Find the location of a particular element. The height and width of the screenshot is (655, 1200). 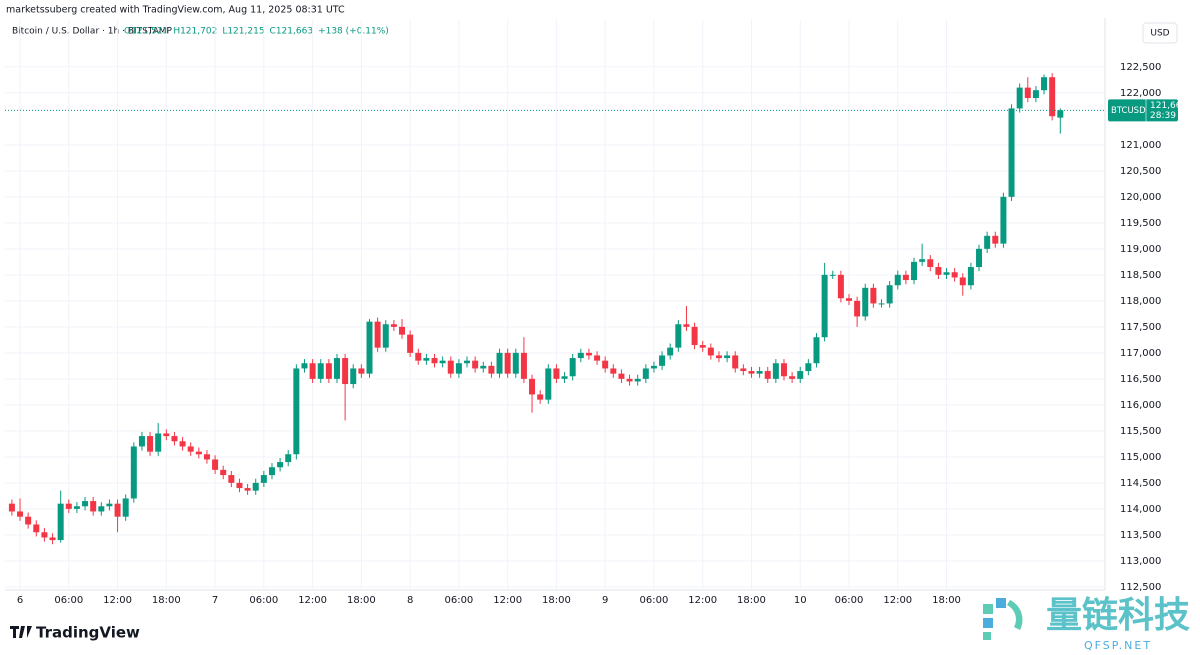

x-tick-label: 10 is located at coordinates (800, 600).